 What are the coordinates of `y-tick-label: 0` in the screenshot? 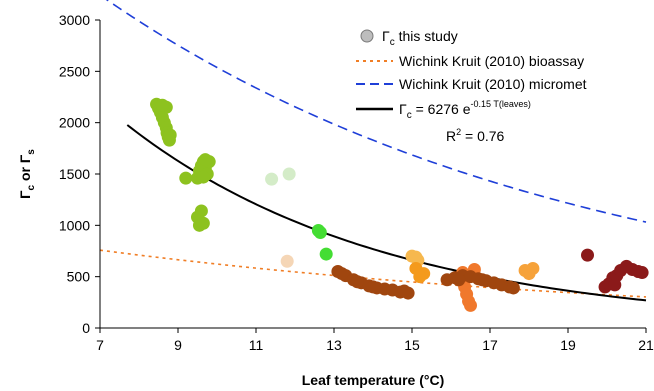 It's located at (86, 328).